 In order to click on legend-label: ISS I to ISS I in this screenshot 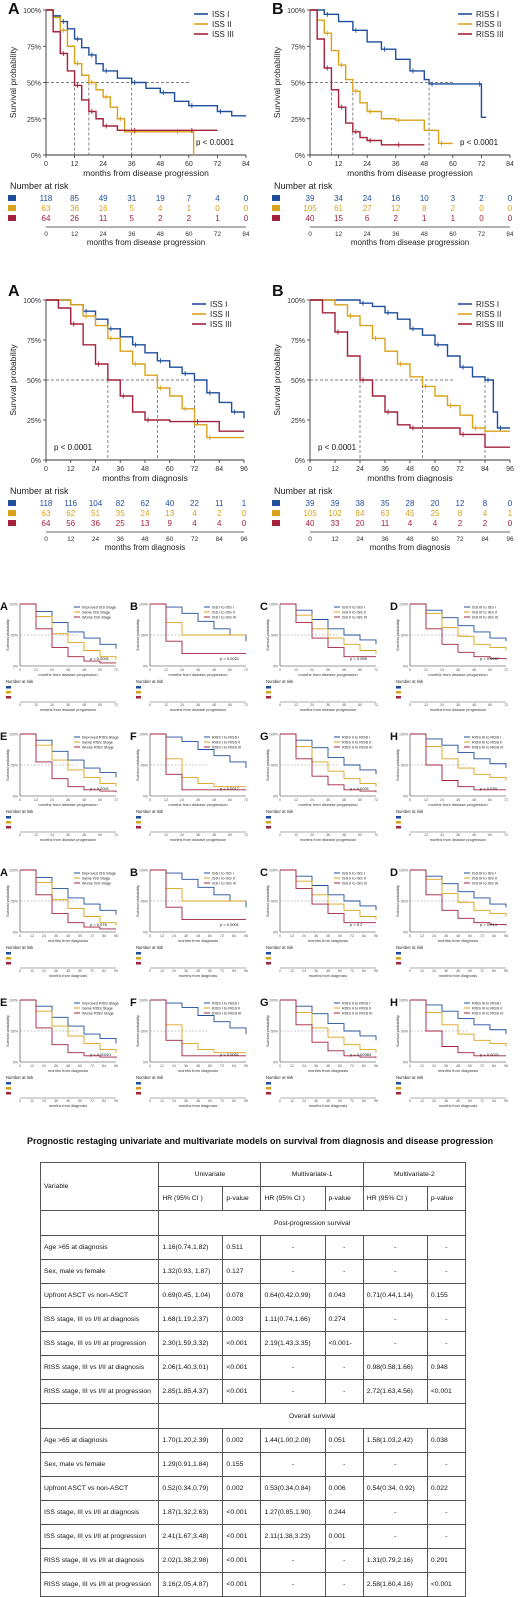, I will do `click(223, 608)`.